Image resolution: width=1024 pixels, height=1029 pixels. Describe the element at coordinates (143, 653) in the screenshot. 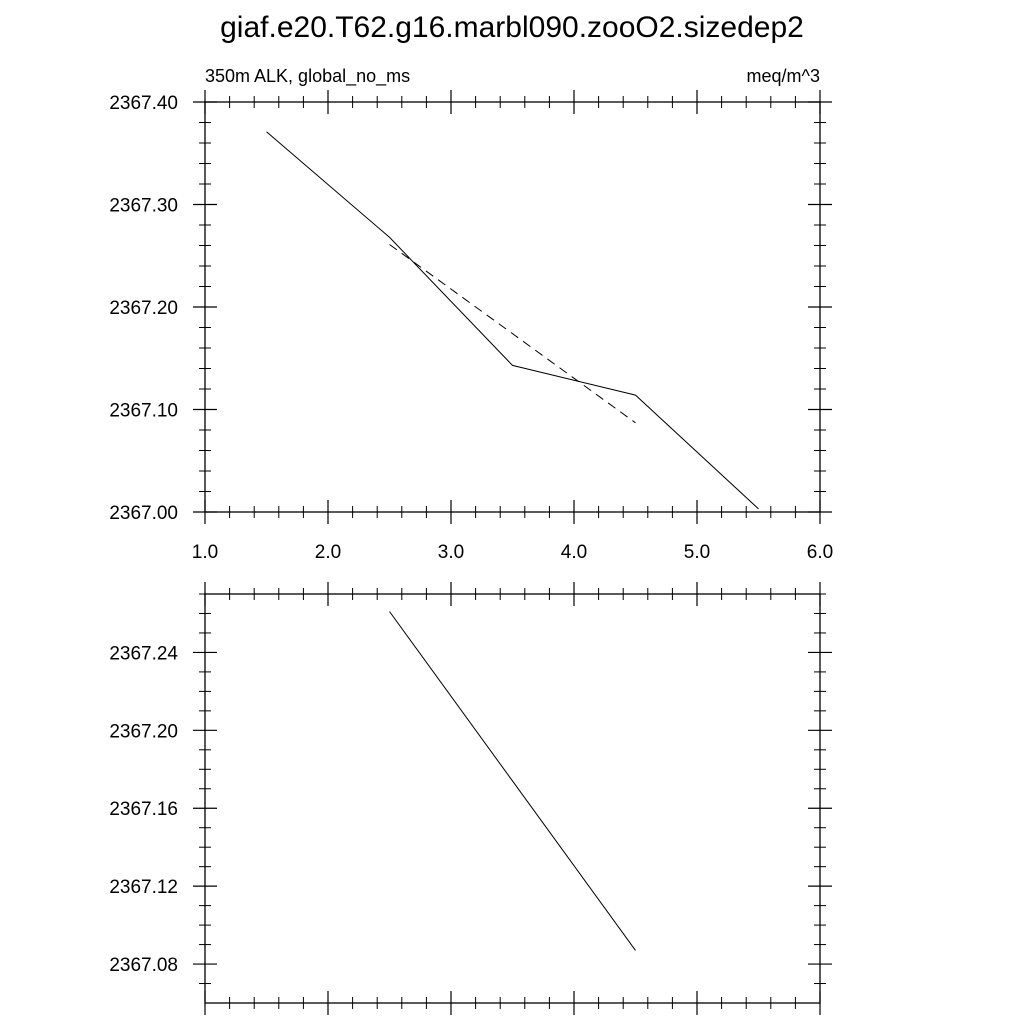

I see `y-tick-label: 2367.24` at that location.